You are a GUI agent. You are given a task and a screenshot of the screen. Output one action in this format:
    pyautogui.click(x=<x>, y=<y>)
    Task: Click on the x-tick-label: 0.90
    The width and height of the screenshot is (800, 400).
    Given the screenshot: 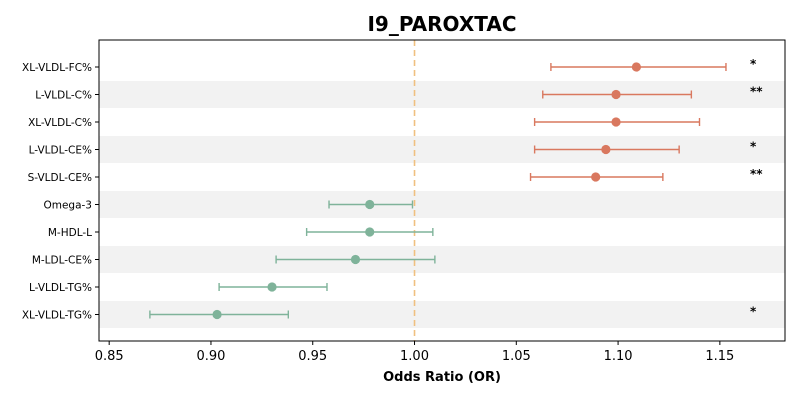 What is the action you would take?
    pyautogui.click(x=210, y=356)
    